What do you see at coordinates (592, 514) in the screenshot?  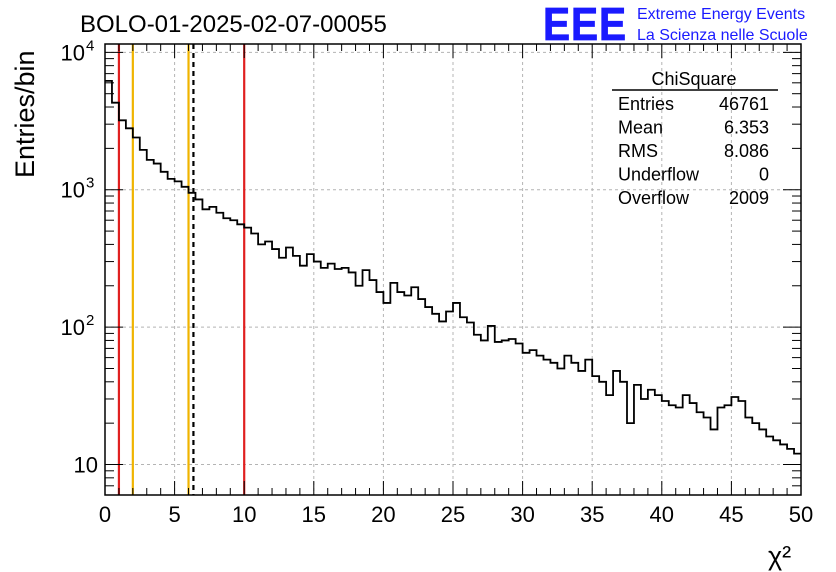 I see `x-tick-label: 35` at bounding box center [592, 514].